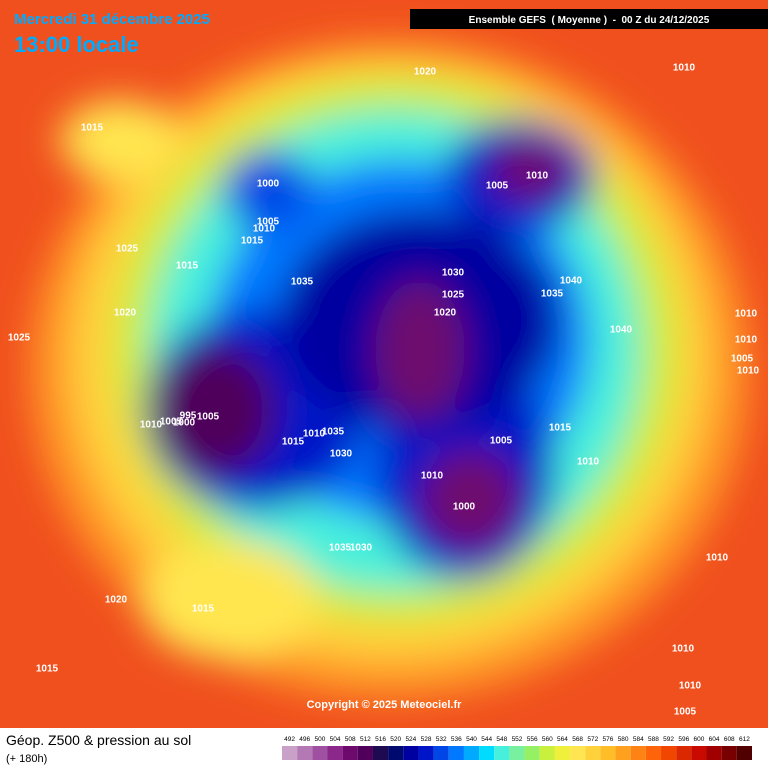 The height and width of the screenshot is (768, 768). What do you see at coordinates (699, 739) in the screenshot?
I see `scale-label: 600` at bounding box center [699, 739].